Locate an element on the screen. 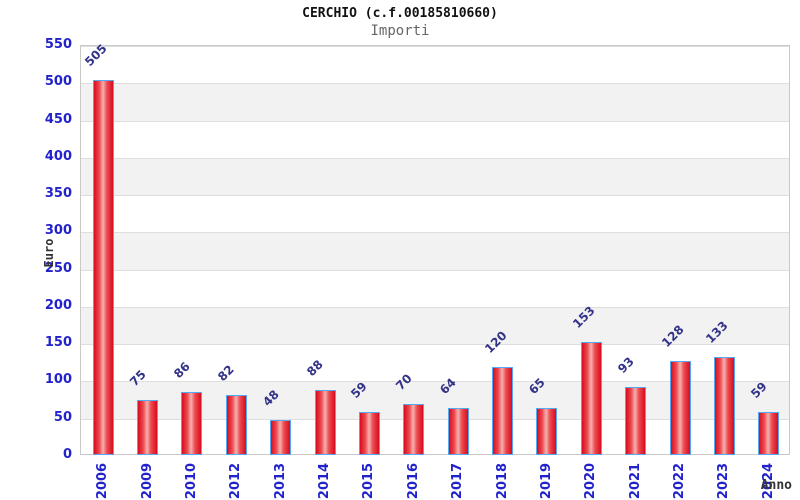 The image size is (800, 500). y-tick-label: 400 is located at coordinates (58, 156).